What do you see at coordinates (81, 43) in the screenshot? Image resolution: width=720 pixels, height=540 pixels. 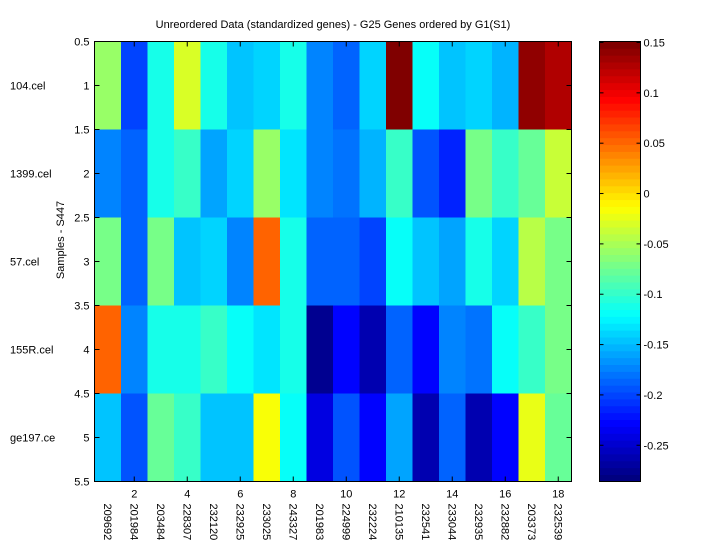 I see `y-tick-label: 0.5` at bounding box center [81, 43].